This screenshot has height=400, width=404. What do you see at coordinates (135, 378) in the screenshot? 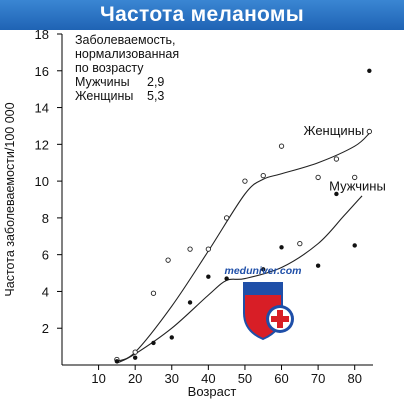
I see `x-tick-label: 20` at bounding box center [135, 378].